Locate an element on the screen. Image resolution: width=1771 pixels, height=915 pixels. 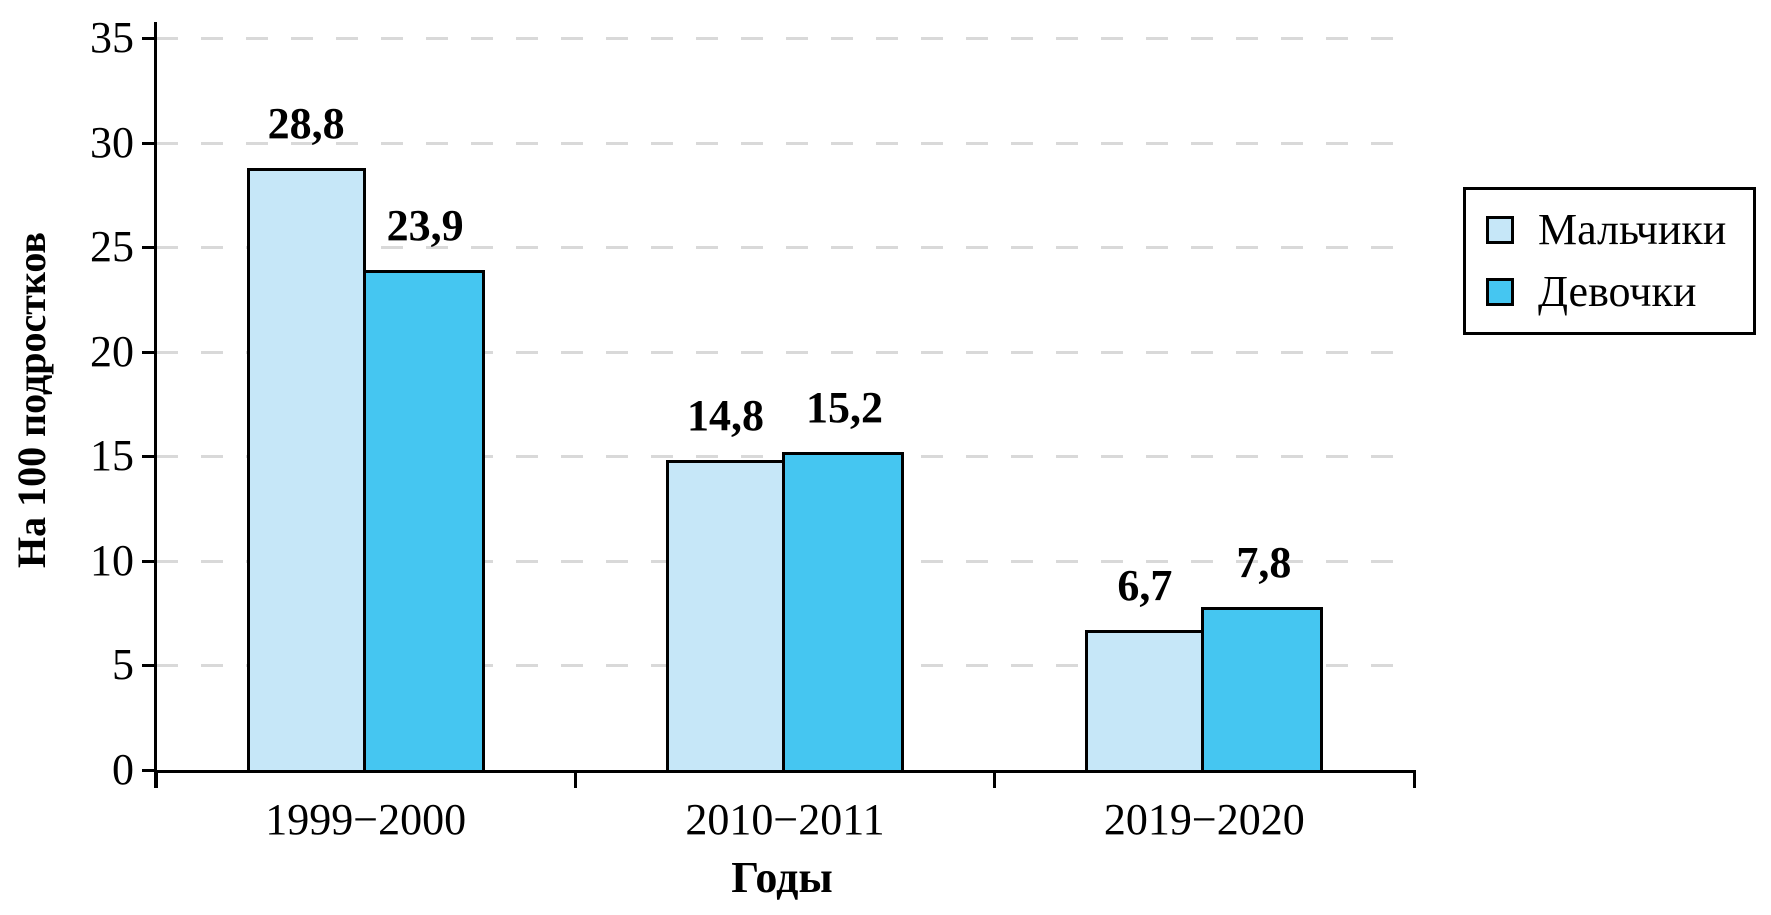
category-label-2: 2010−2011 is located at coordinates (785, 819).